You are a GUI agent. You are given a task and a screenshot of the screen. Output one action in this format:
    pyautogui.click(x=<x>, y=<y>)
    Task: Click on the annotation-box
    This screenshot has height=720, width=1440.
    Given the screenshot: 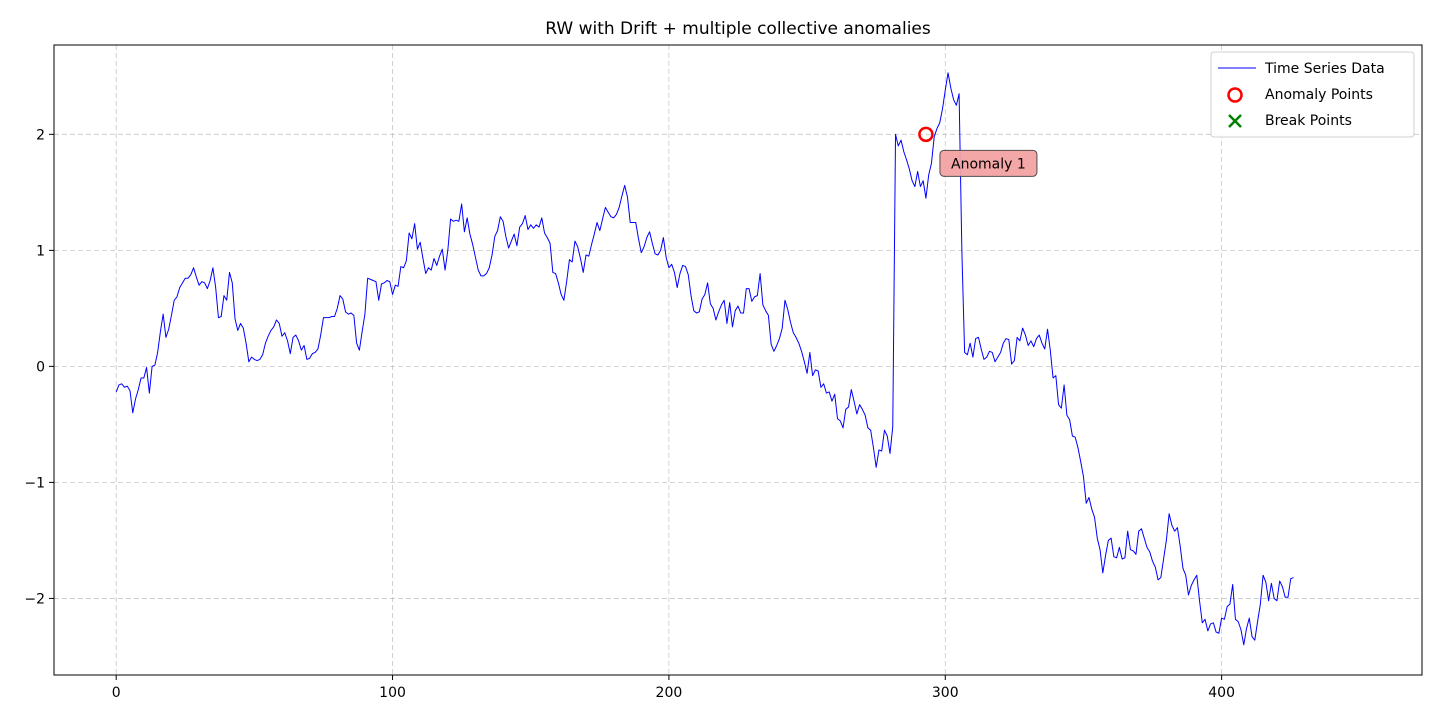 What is the action you would take?
    pyautogui.click(x=988, y=163)
    